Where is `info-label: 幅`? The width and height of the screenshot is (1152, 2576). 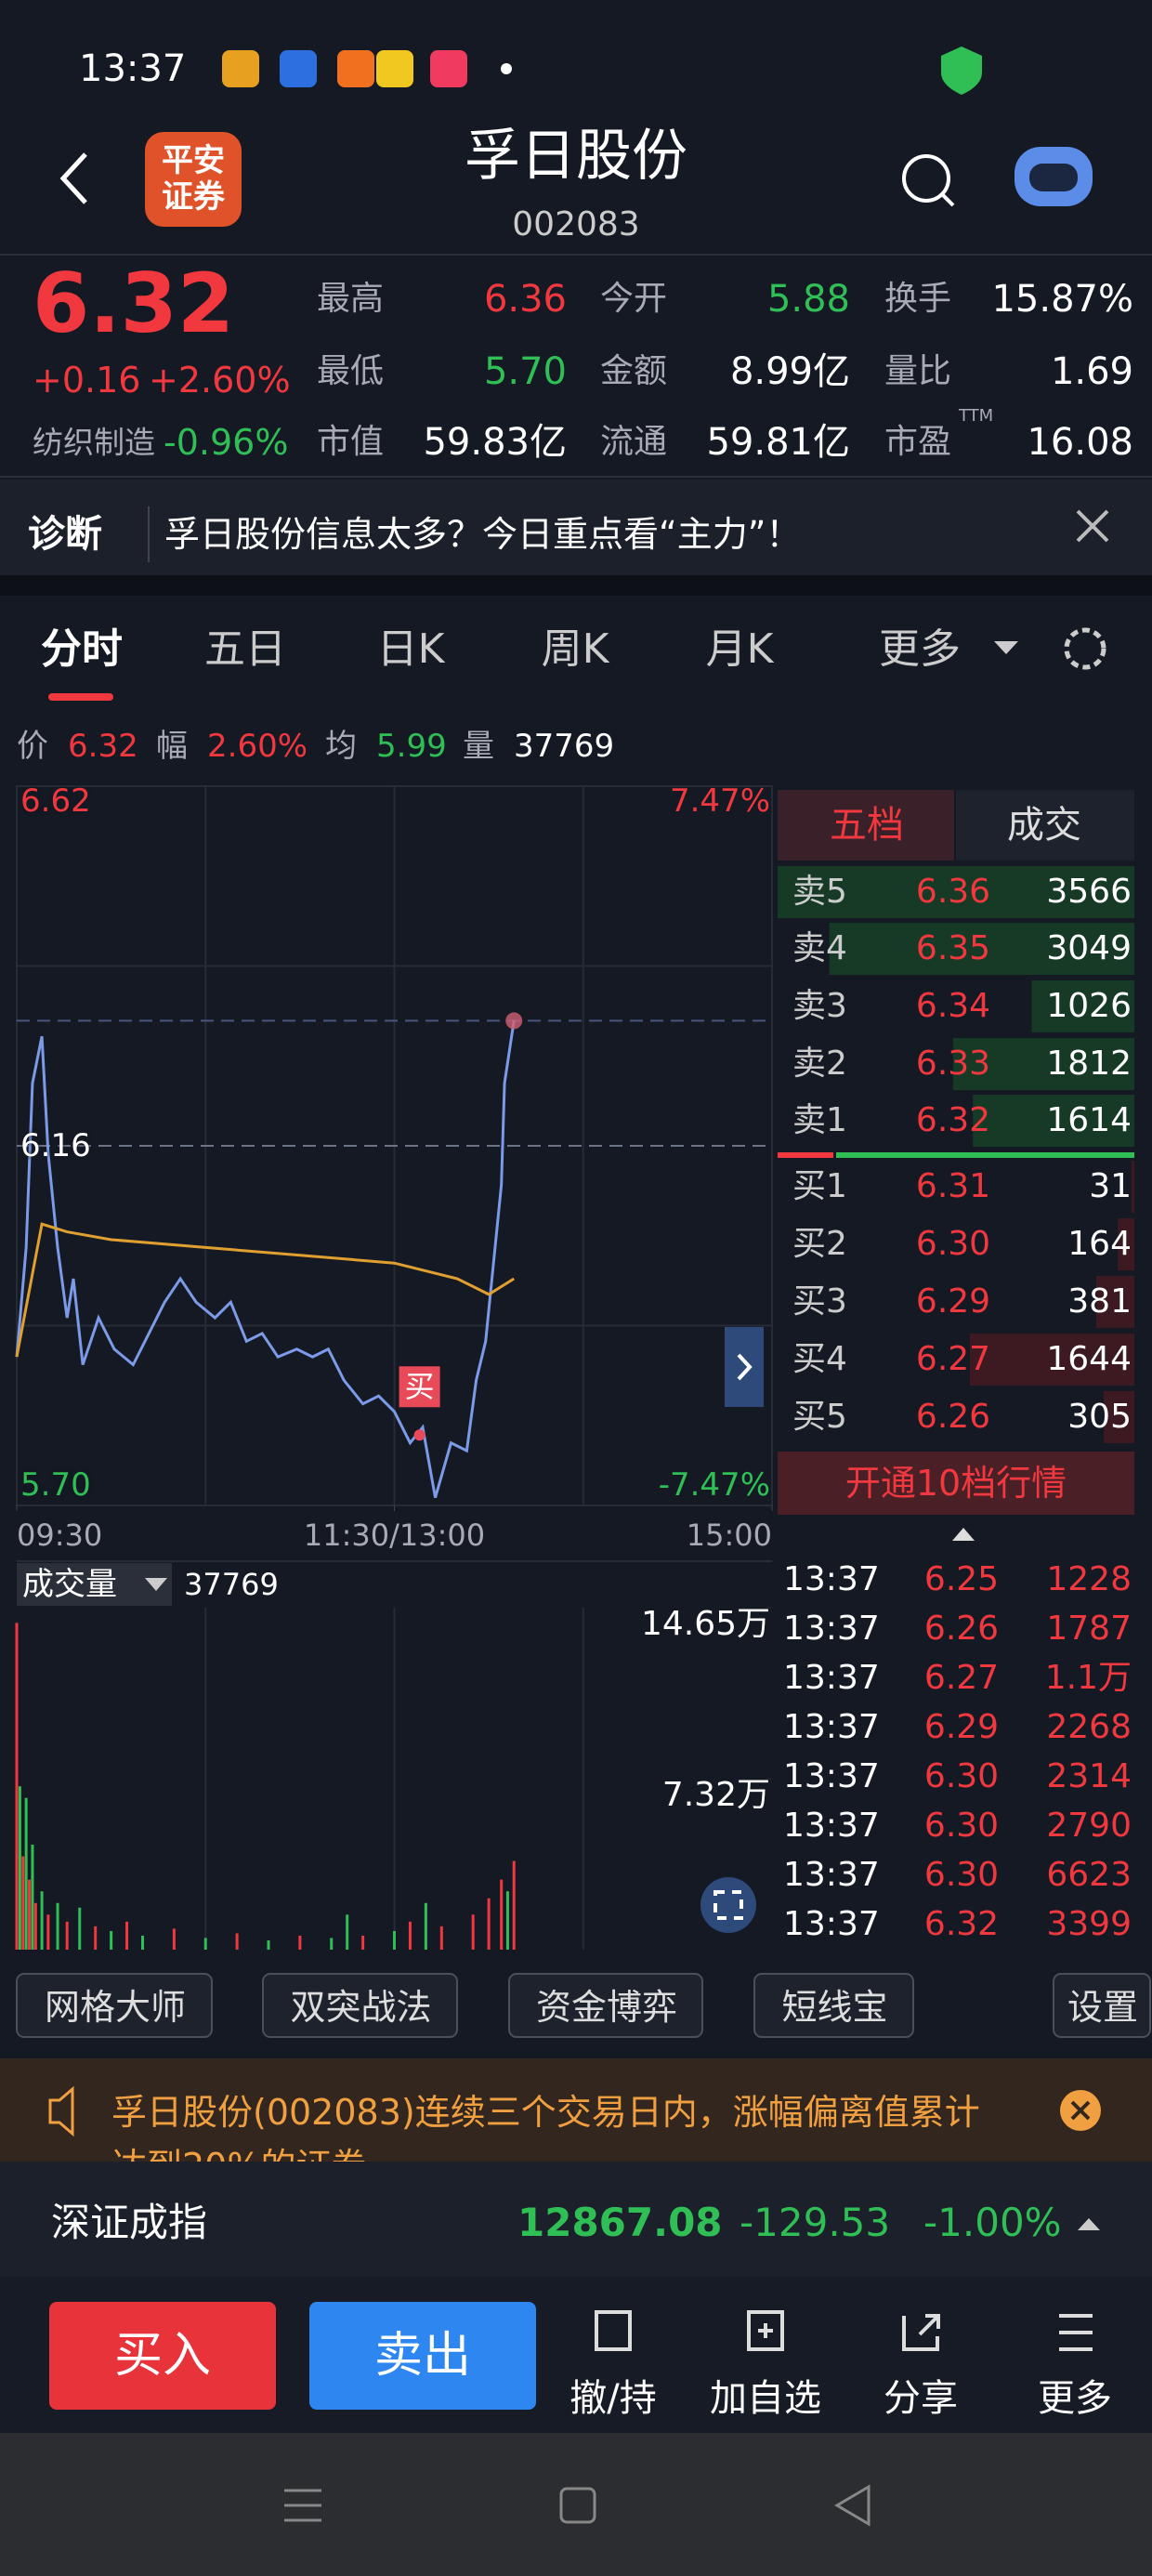
info-label: 幅 is located at coordinates (172, 746).